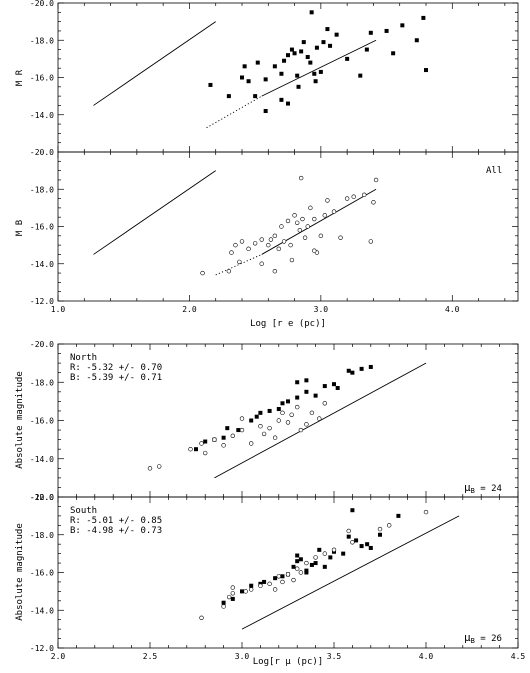  Describe the element at coordinates (42, 610) in the screenshot. I see `y-tick-label: -14.0` at that location.